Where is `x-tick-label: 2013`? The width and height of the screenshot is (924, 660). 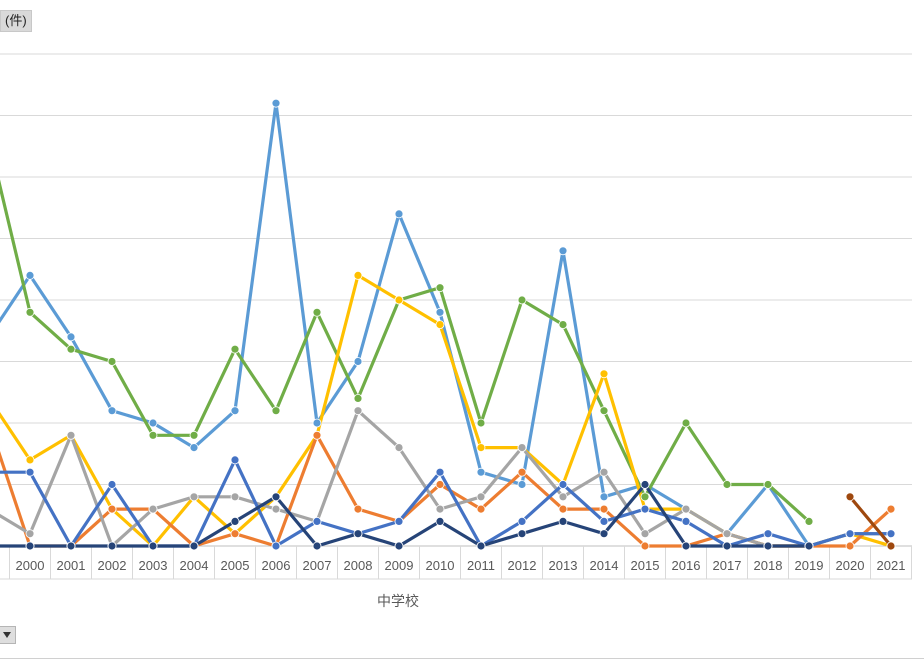 x-tick-label: 2013 is located at coordinates (563, 565).